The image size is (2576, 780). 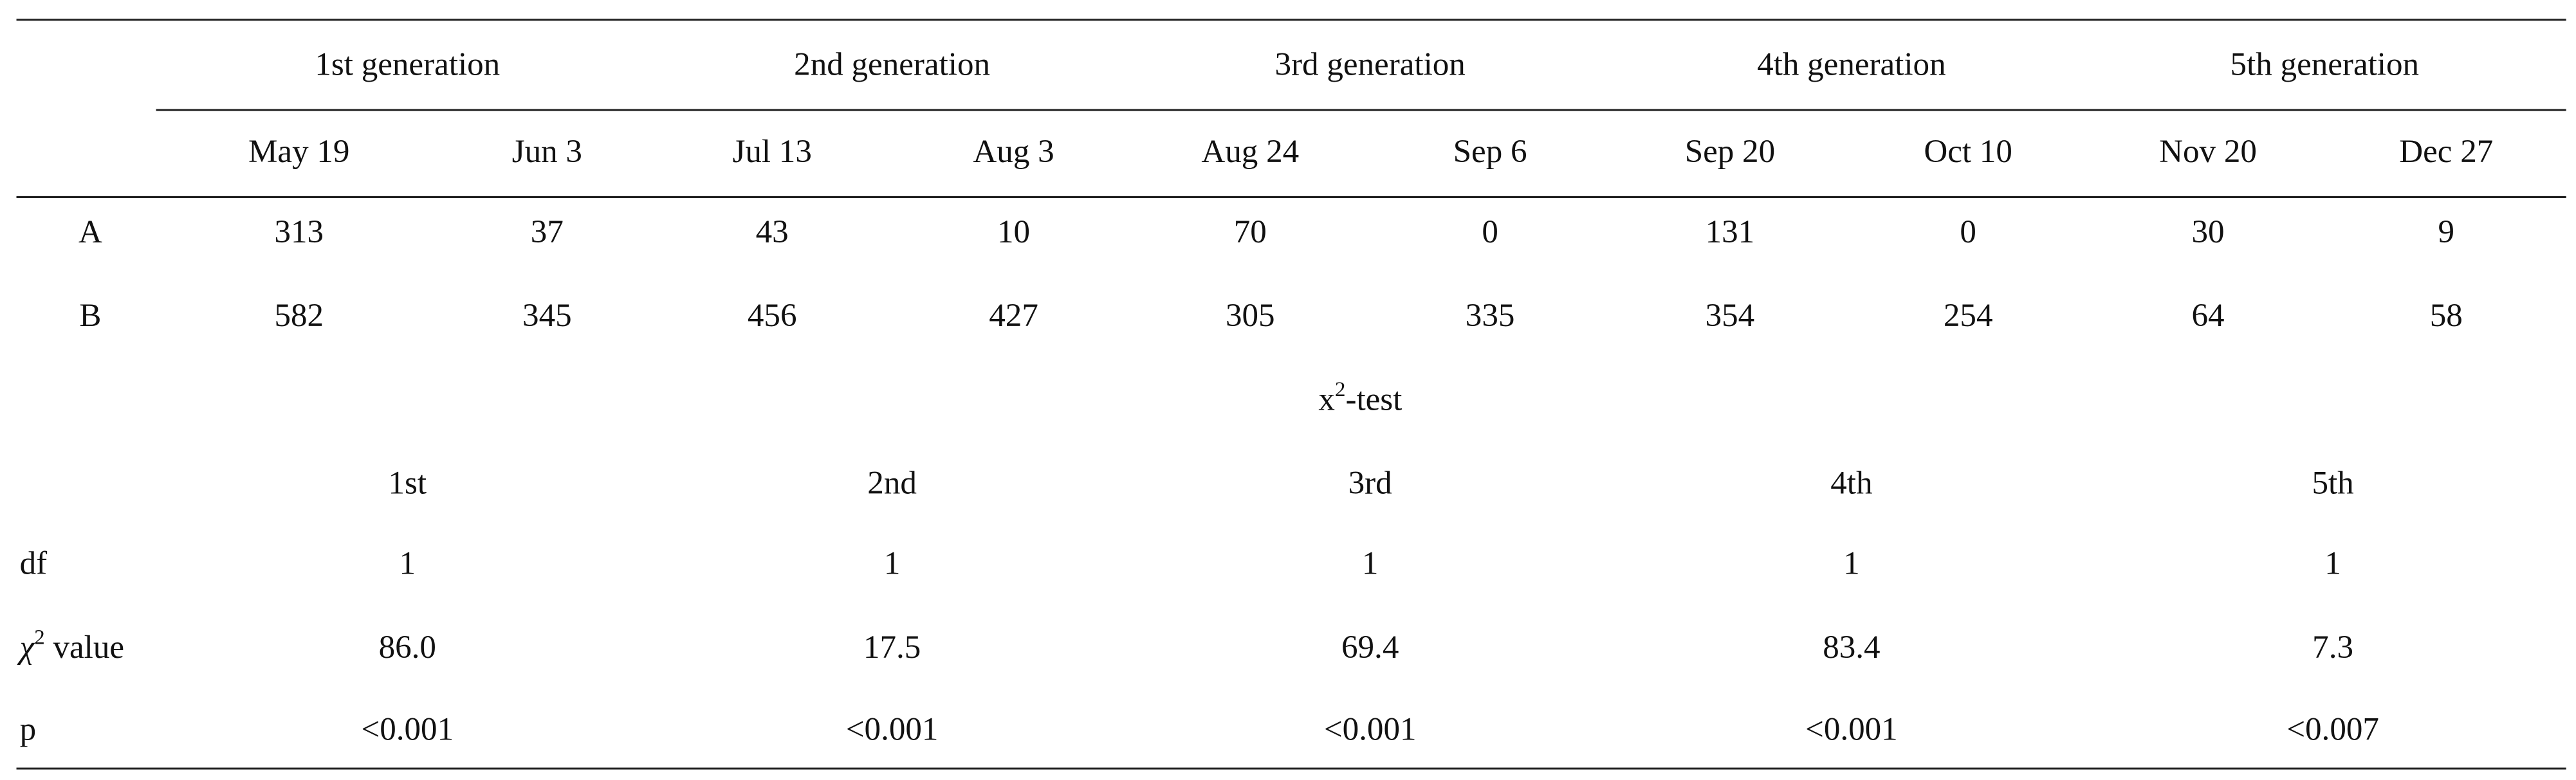 What do you see at coordinates (26, 647) in the screenshot?
I see `chi-row-label-base: χ` at bounding box center [26, 647].